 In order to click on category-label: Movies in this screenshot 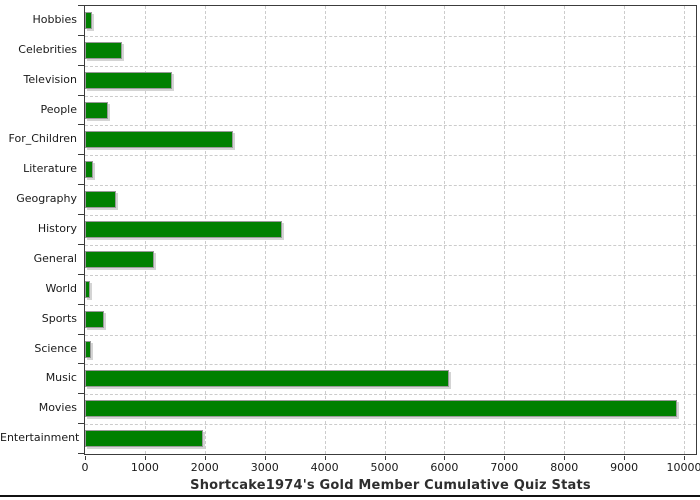, I will do `click(57, 408)`.